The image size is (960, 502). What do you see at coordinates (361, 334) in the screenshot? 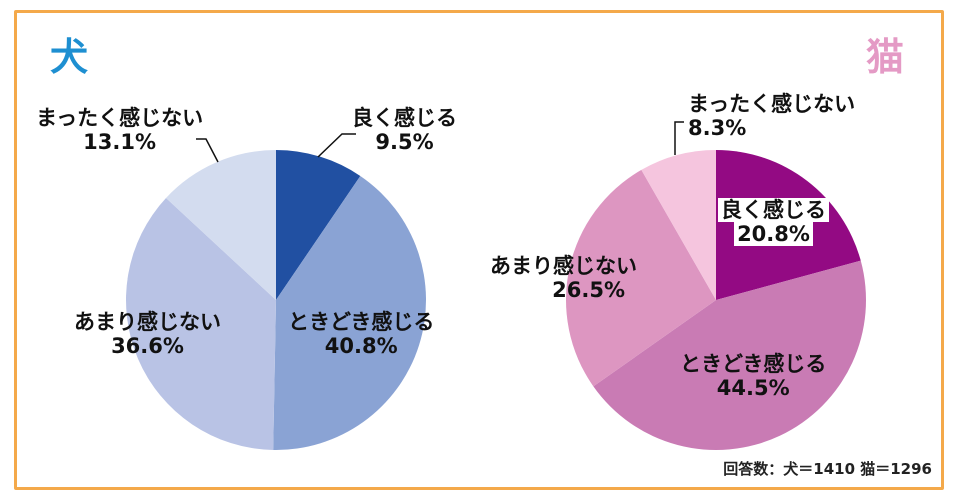
I see `dog-label-sometimes: ときどき感じる 40.8%` at bounding box center [361, 334].